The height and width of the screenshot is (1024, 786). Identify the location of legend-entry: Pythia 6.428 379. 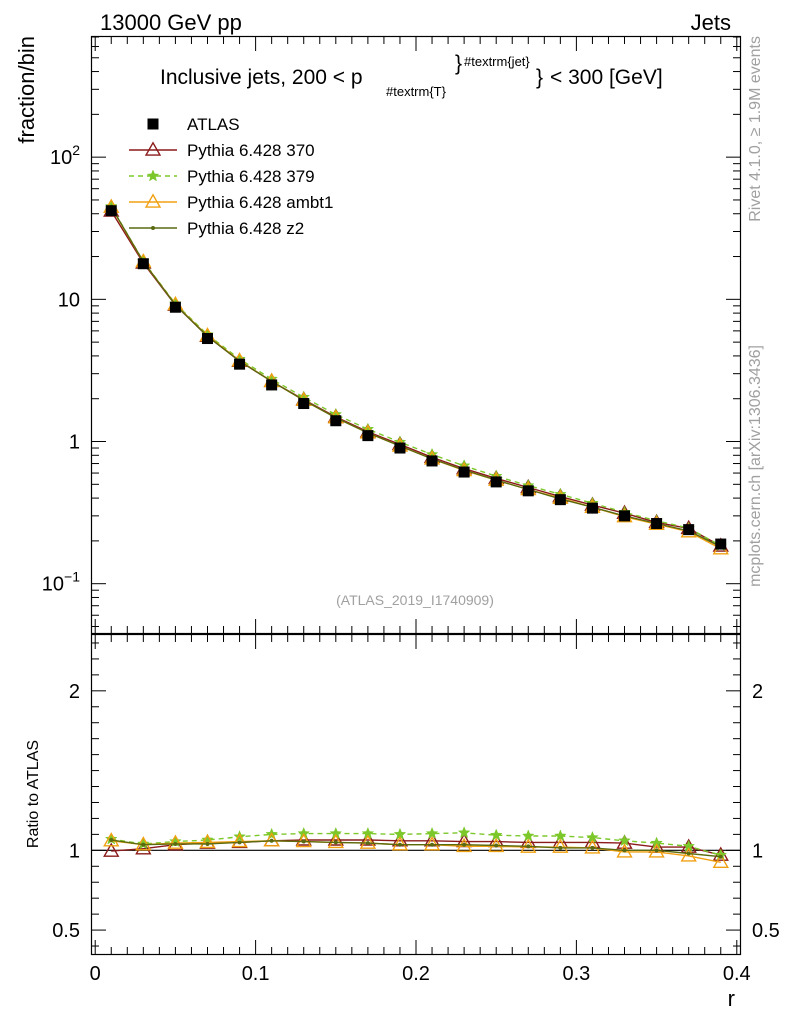
(222, 176).